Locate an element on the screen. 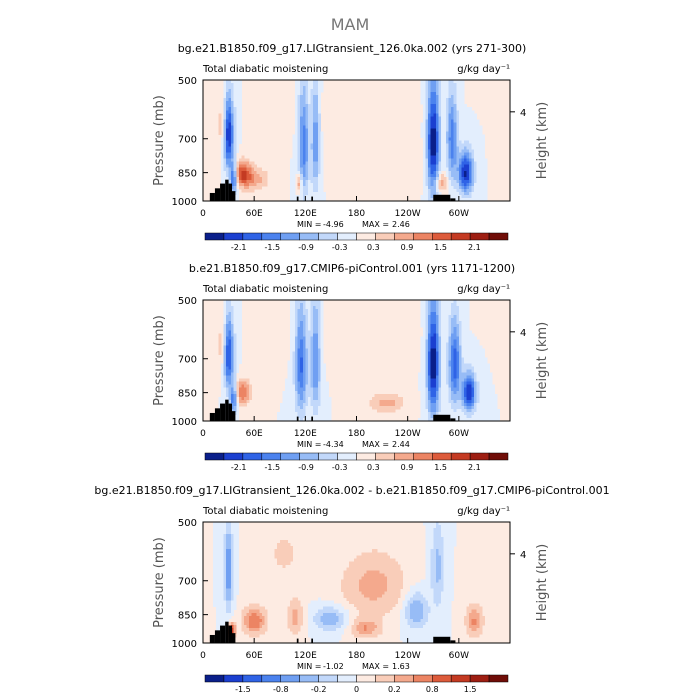 The height and width of the screenshot is (700, 700). y-tick-label: 850 is located at coordinates (187, 394).